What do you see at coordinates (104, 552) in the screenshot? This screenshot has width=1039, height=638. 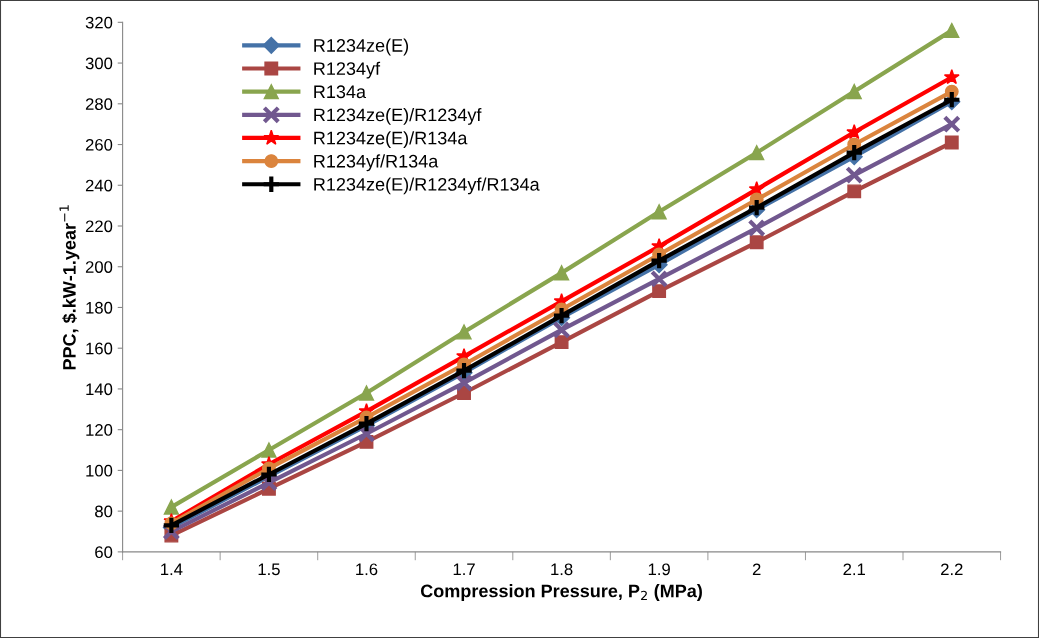 I see `y-tick-label: 60` at bounding box center [104, 552].